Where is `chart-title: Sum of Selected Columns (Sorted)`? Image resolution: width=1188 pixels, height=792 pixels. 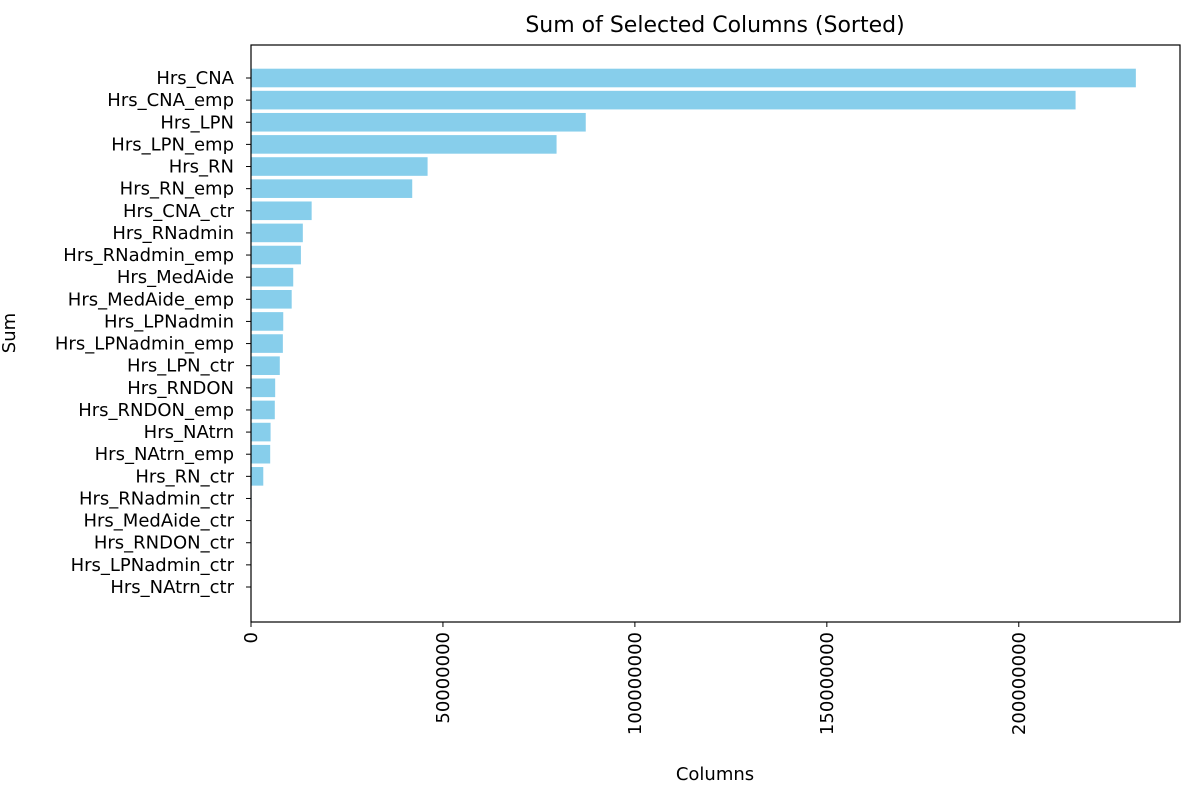 chart-title: Sum of Selected Columns (Sorted) is located at coordinates (714, 25).